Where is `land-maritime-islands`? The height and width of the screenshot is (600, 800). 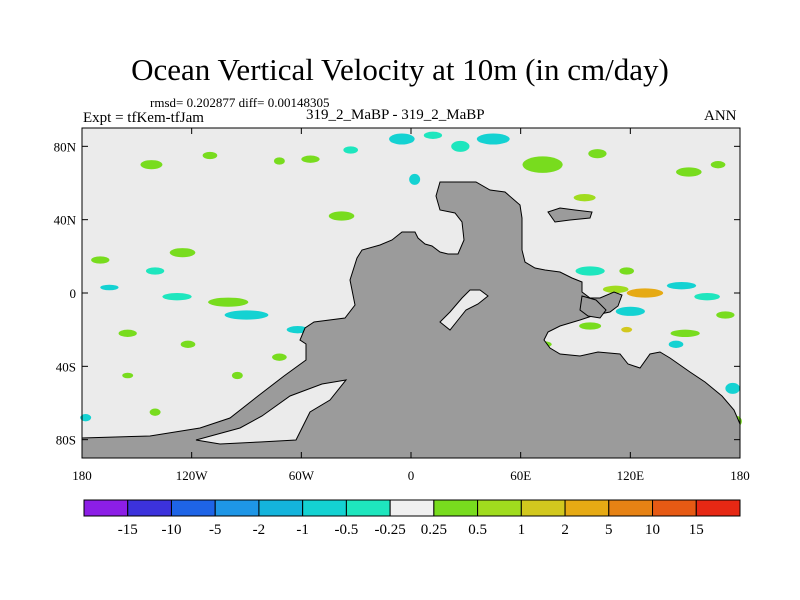
land-maritime-islands is located at coordinates (593, 307).